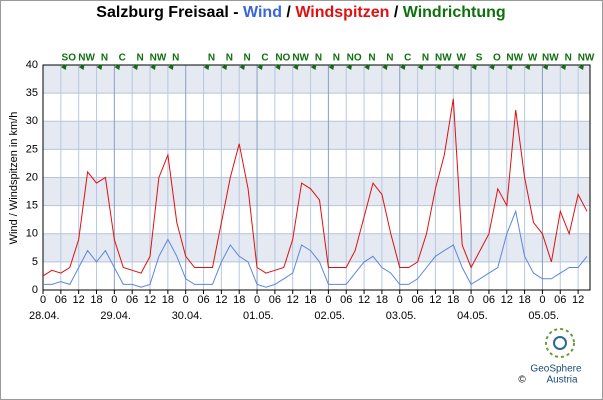  What do you see at coordinates (14, 178) in the screenshot?
I see `y-axis-label: Wind / Windspitzen in km/h` at bounding box center [14, 178].